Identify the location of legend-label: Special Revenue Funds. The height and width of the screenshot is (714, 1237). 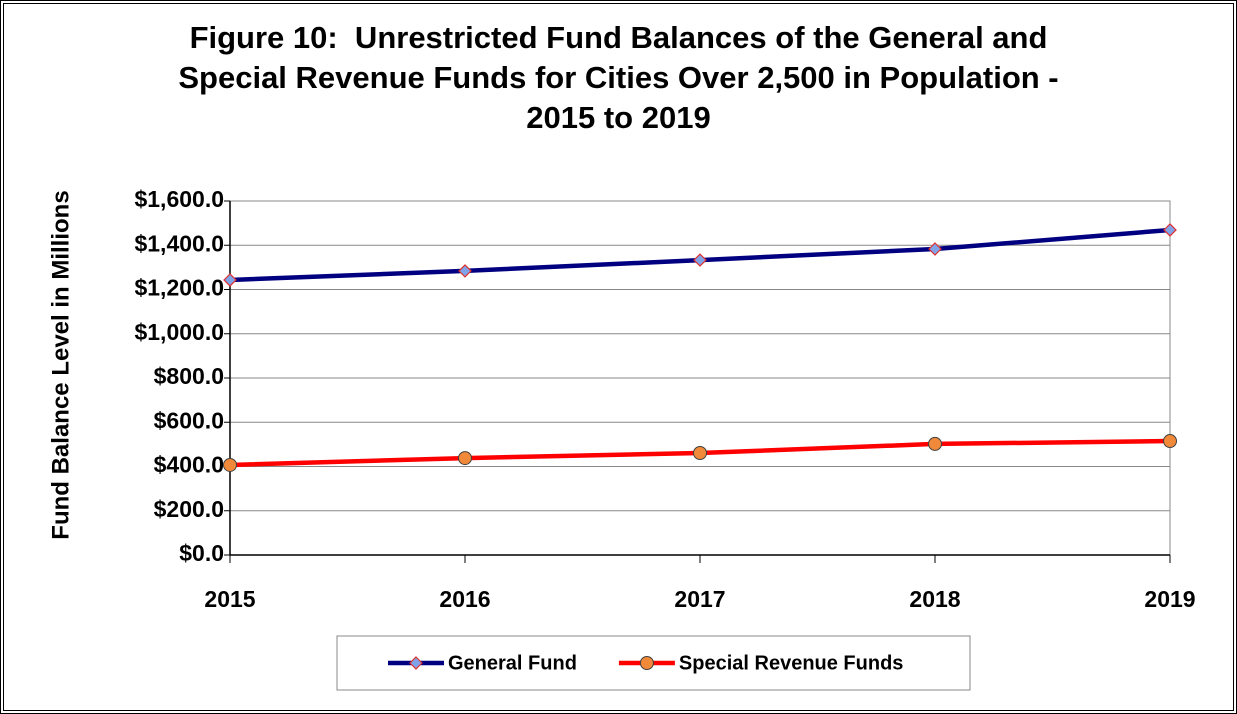
(791, 663).